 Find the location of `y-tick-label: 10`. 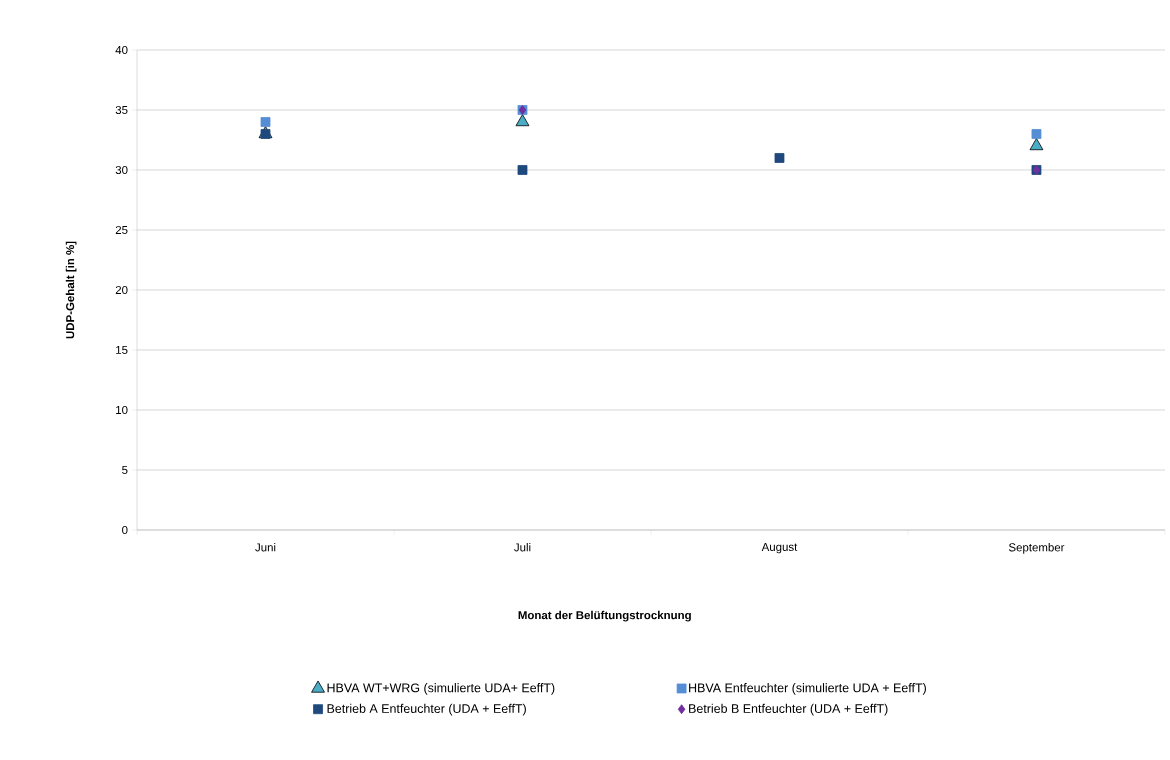

y-tick-label: 10 is located at coordinates (122, 410).